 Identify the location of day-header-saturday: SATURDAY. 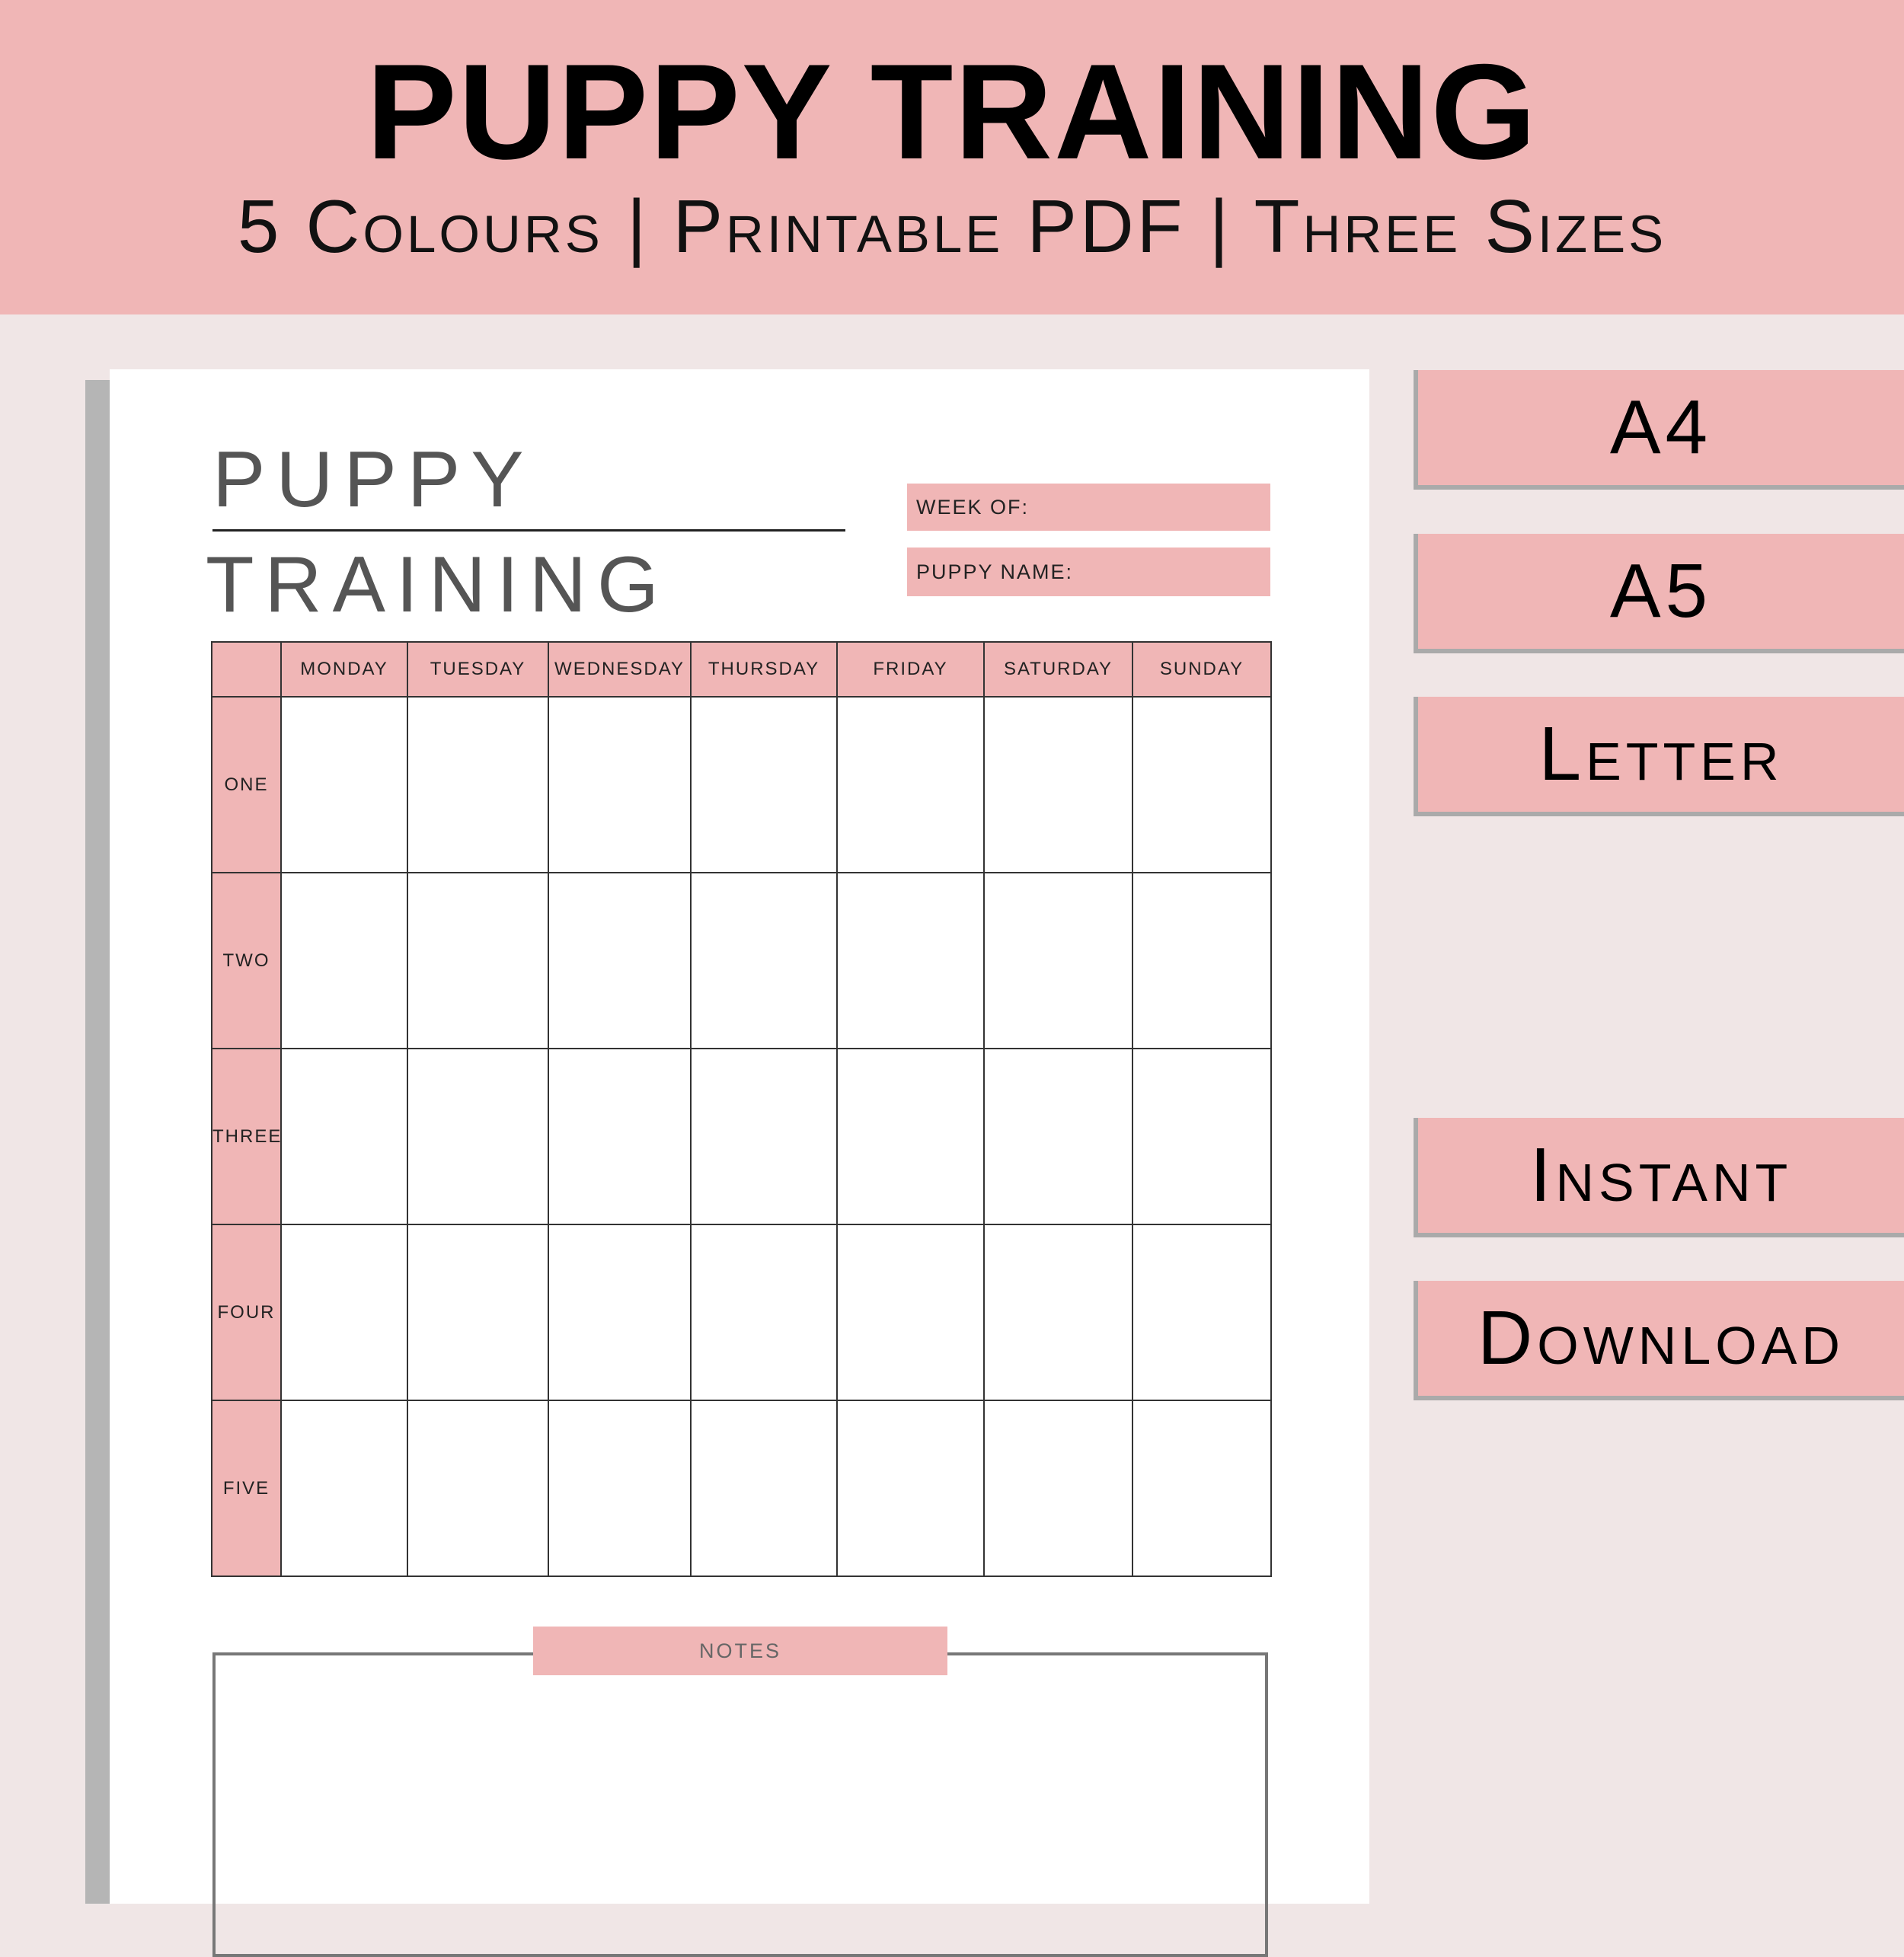
(1058, 669).